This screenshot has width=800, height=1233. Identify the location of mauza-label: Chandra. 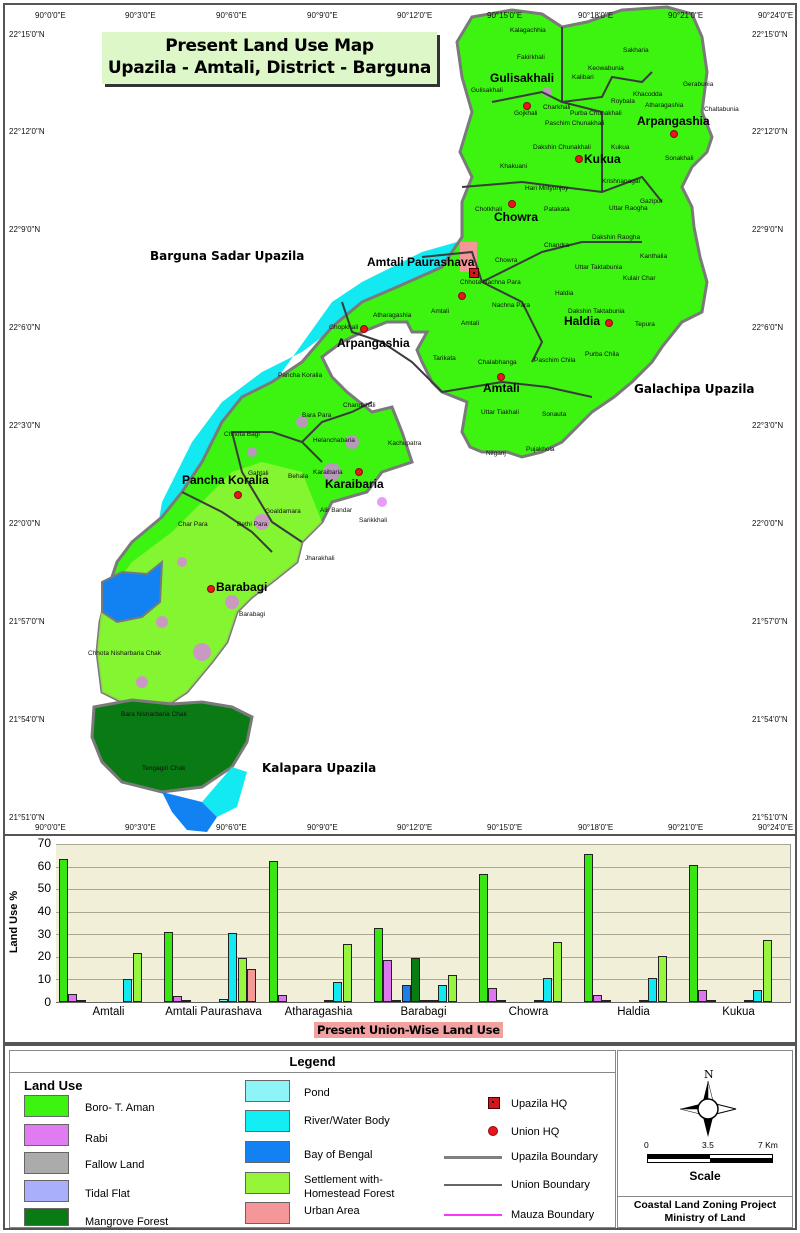
(556, 245).